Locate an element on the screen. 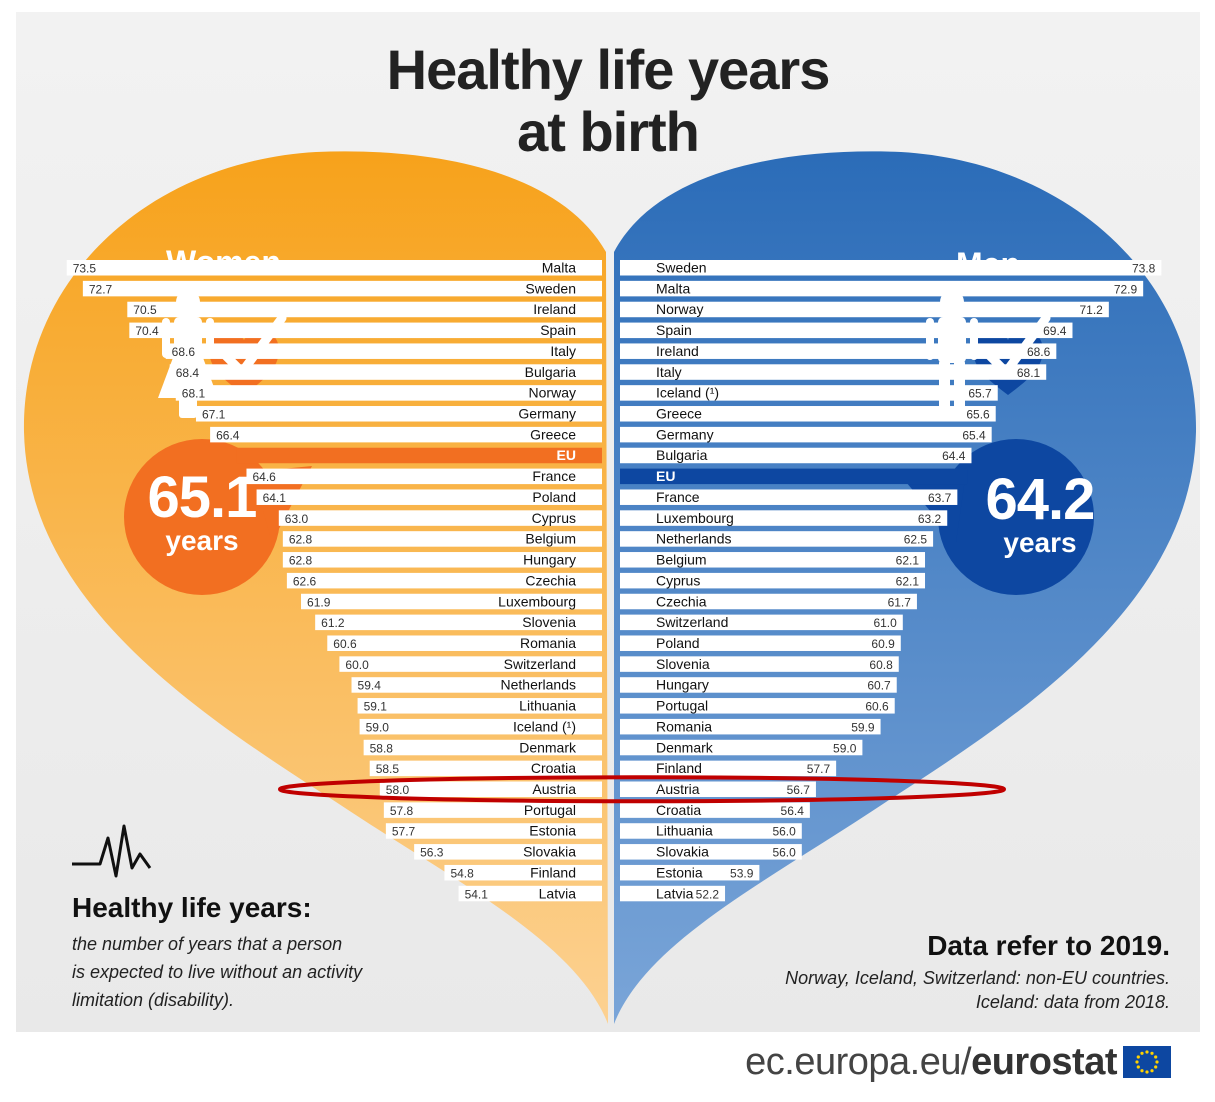 Image resolution: width=1215 pixels, height=1102 pixels. bar-category-label: Portugal is located at coordinates (550, 810).